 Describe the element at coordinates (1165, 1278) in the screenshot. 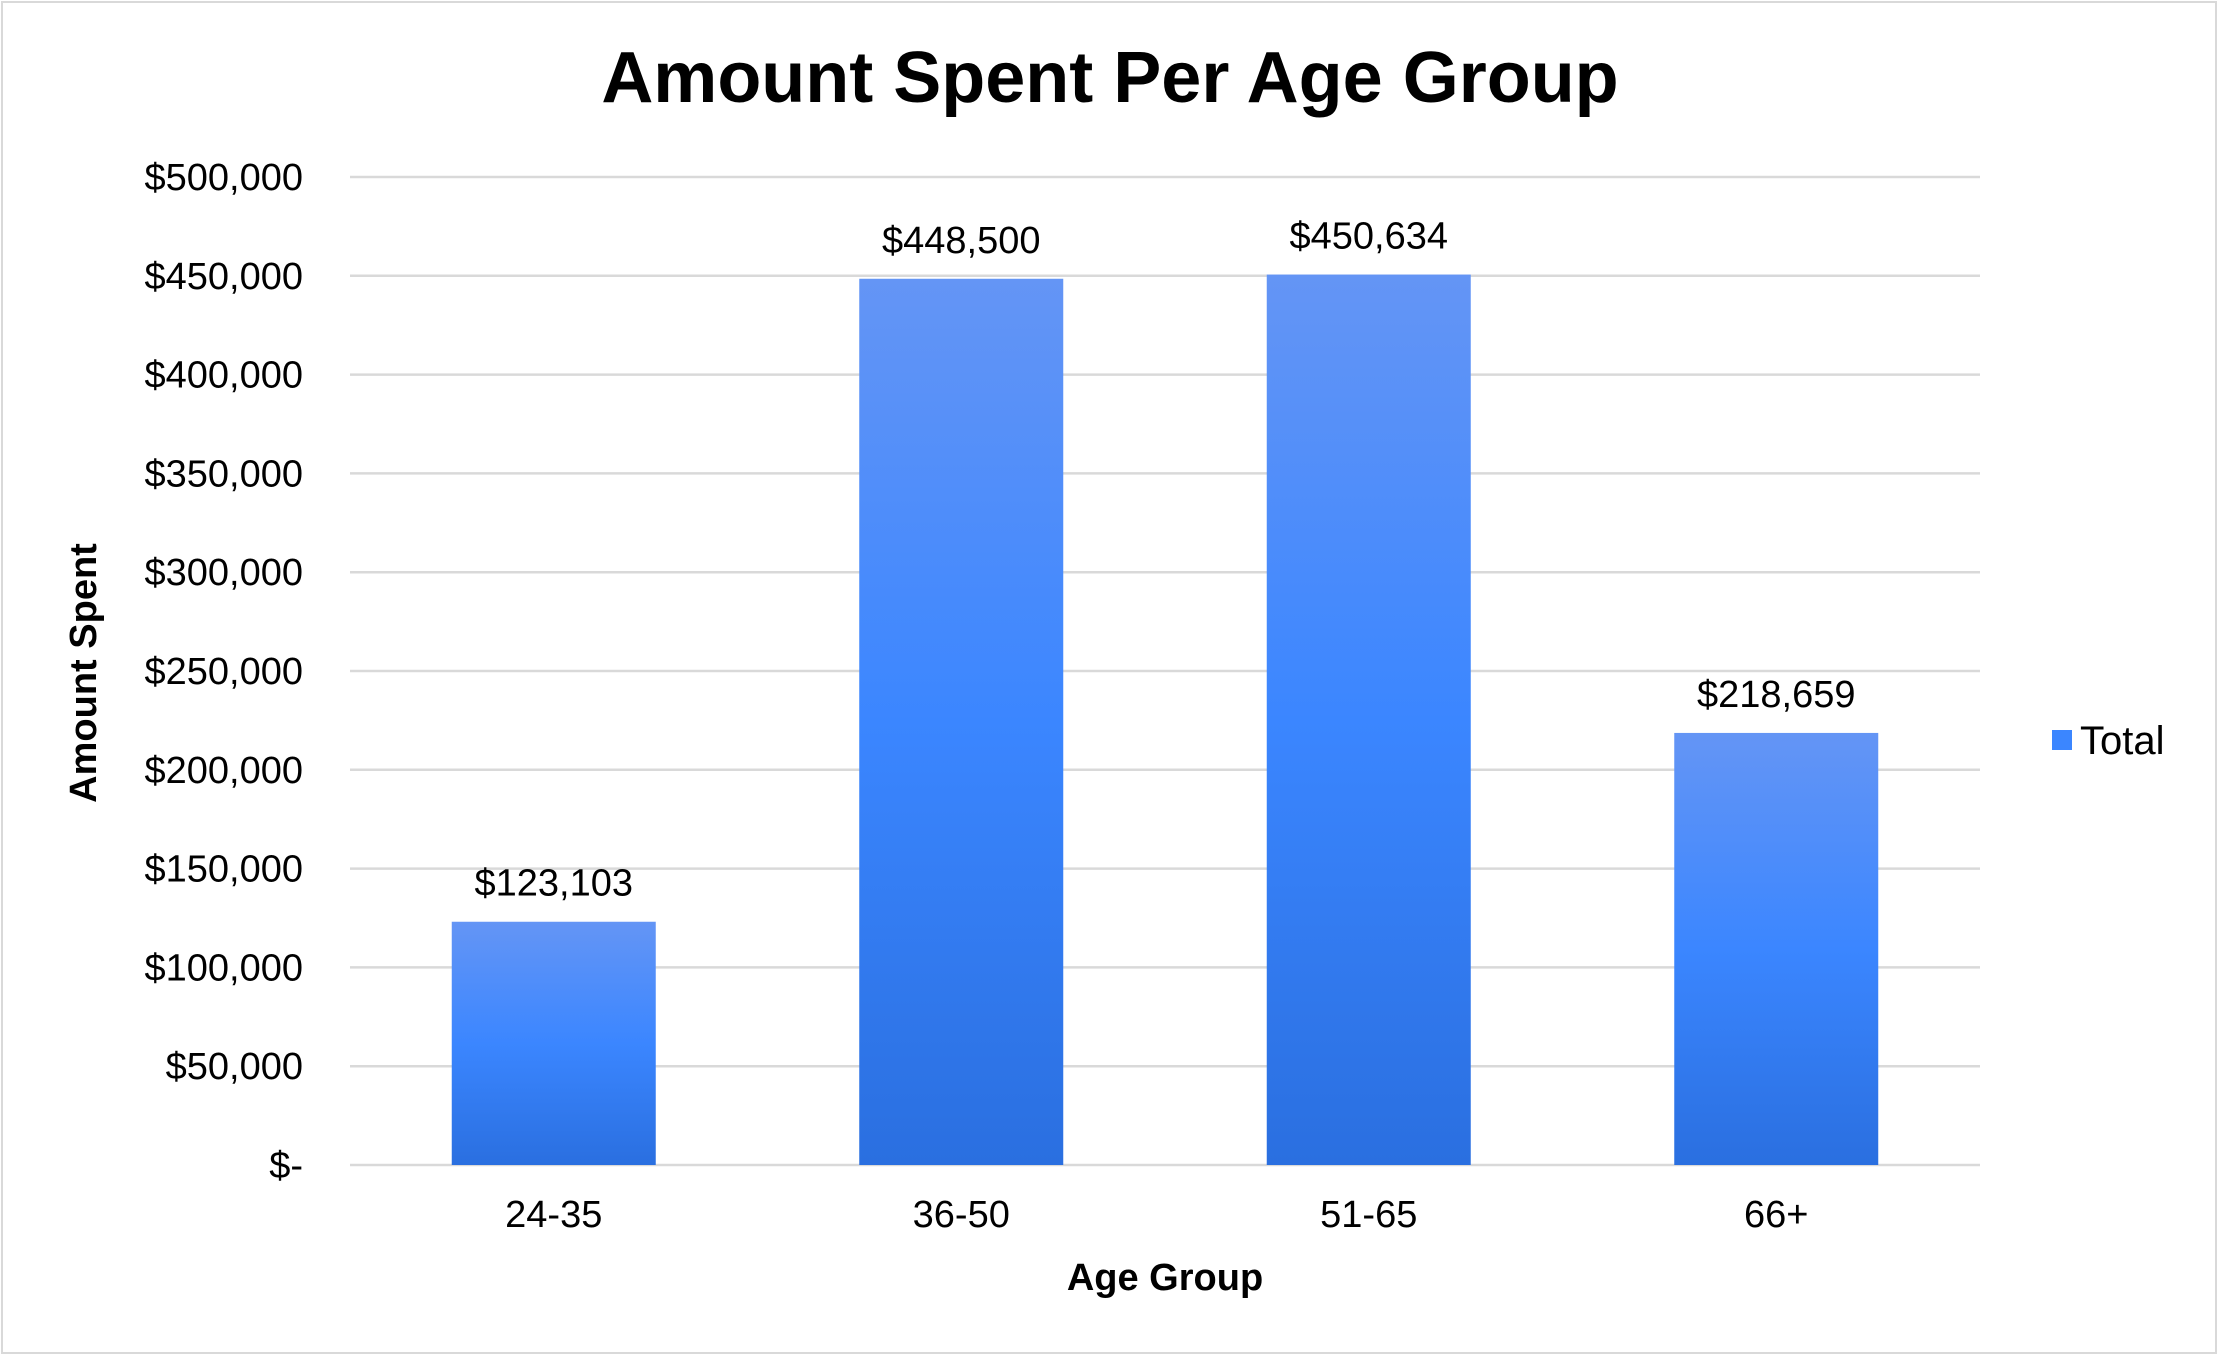

I see `x-axis-title: Age Group` at that location.